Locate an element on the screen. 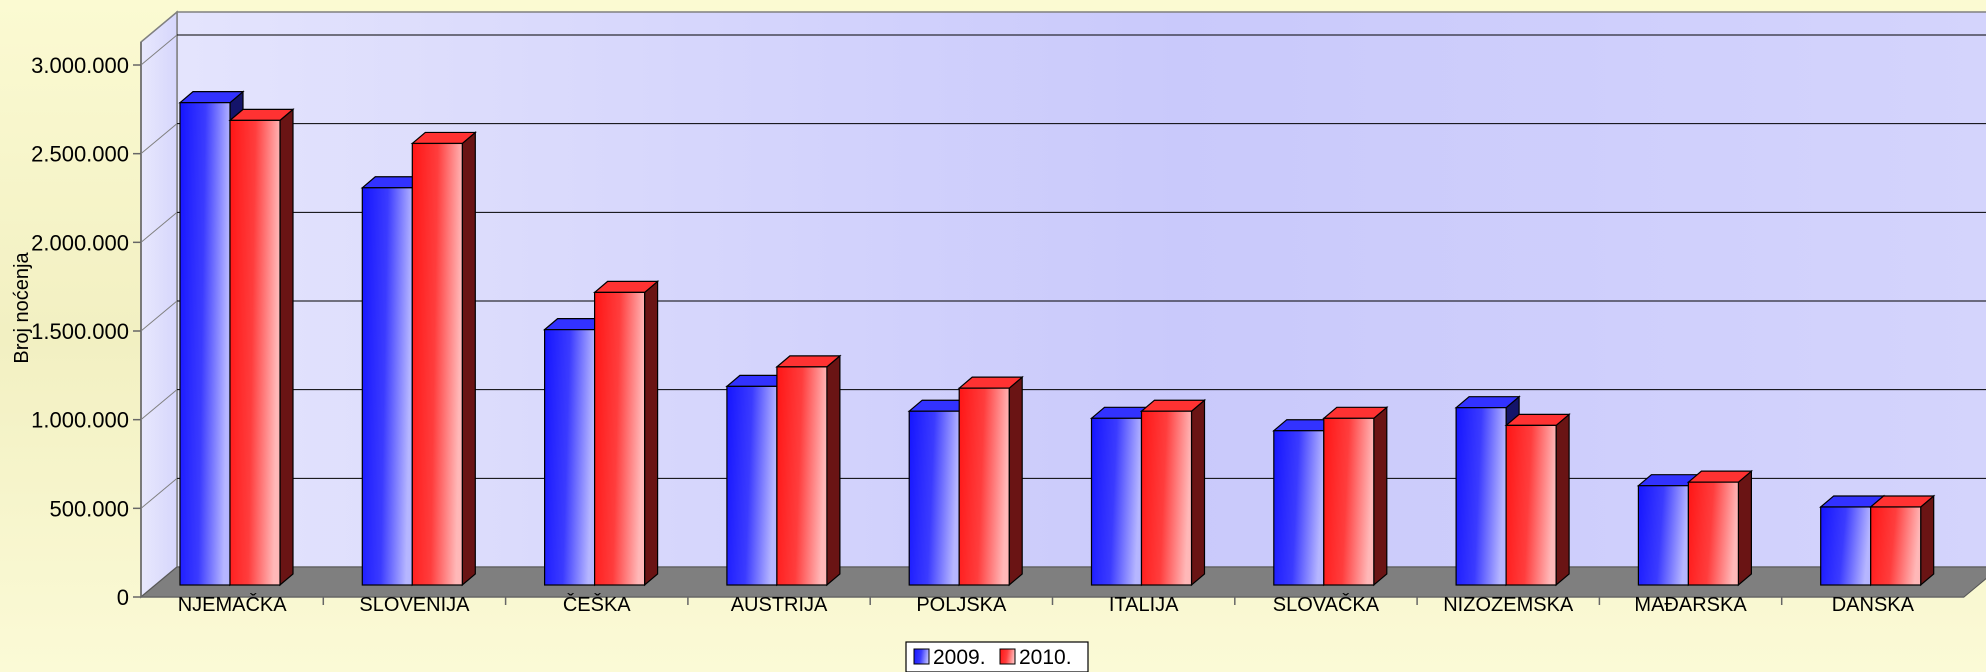 The image size is (1986, 672). x-category-label: ITALIJA is located at coordinates (1144, 605).